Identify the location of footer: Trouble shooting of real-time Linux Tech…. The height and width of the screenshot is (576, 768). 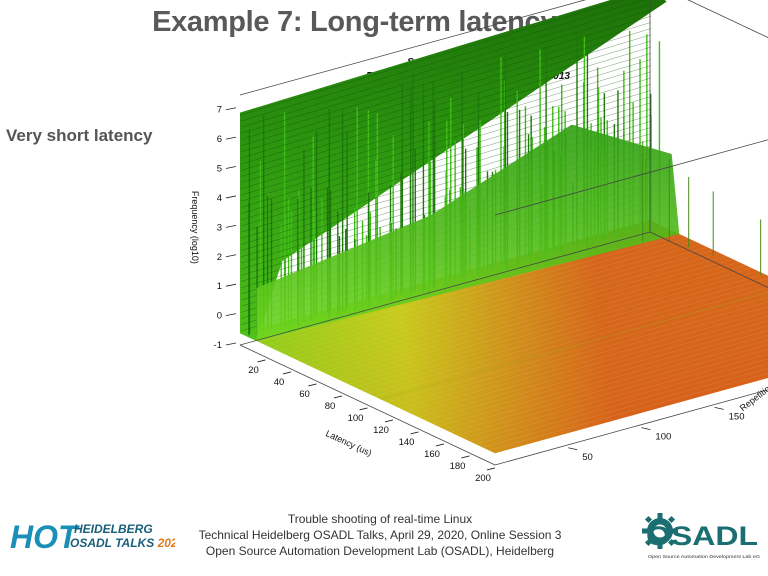
(380, 535).